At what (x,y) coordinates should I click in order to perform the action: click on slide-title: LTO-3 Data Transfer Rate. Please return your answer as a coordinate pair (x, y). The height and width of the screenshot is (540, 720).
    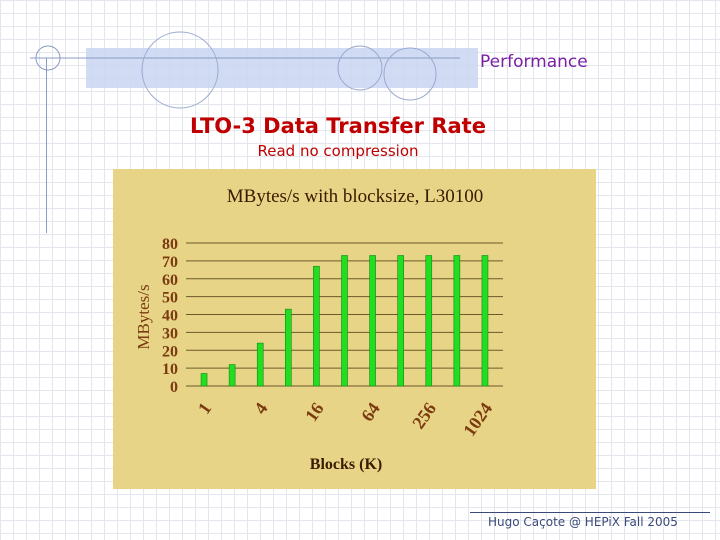
    Looking at the image, I should click on (338, 126).